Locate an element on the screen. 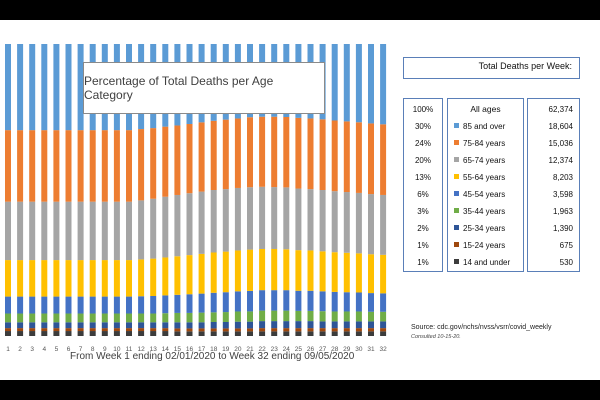 This screenshot has height=400, width=600. row-pct: 1% is located at coordinates (423, 245).